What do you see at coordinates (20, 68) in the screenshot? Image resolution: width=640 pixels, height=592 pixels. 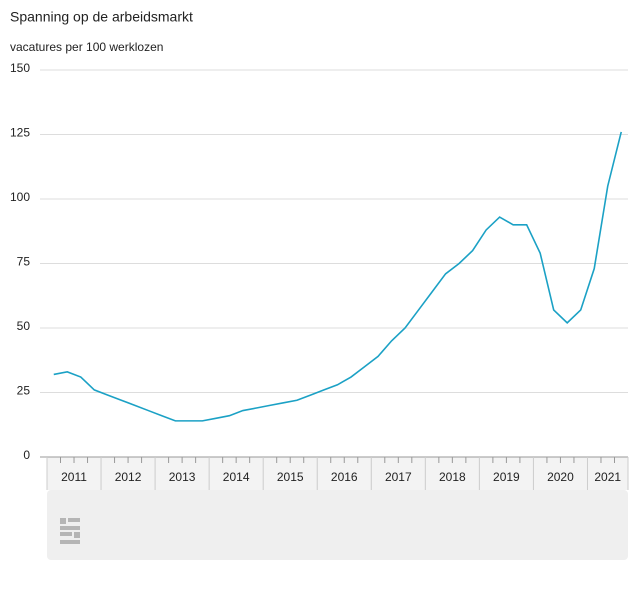 I see `y-tick-label: 150` at bounding box center [20, 68].